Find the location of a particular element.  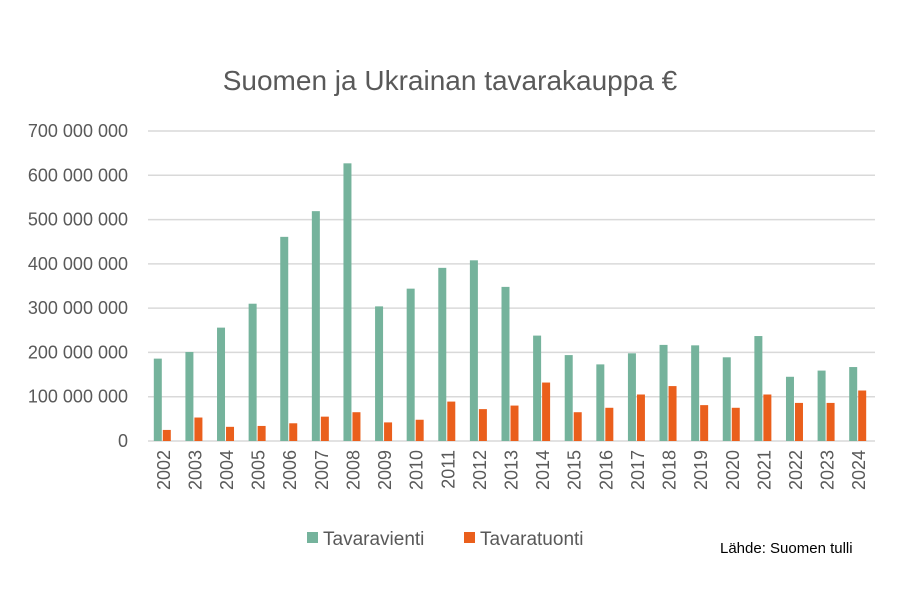

y-tick-label: 100 000 000 is located at coordinates (78, 397).